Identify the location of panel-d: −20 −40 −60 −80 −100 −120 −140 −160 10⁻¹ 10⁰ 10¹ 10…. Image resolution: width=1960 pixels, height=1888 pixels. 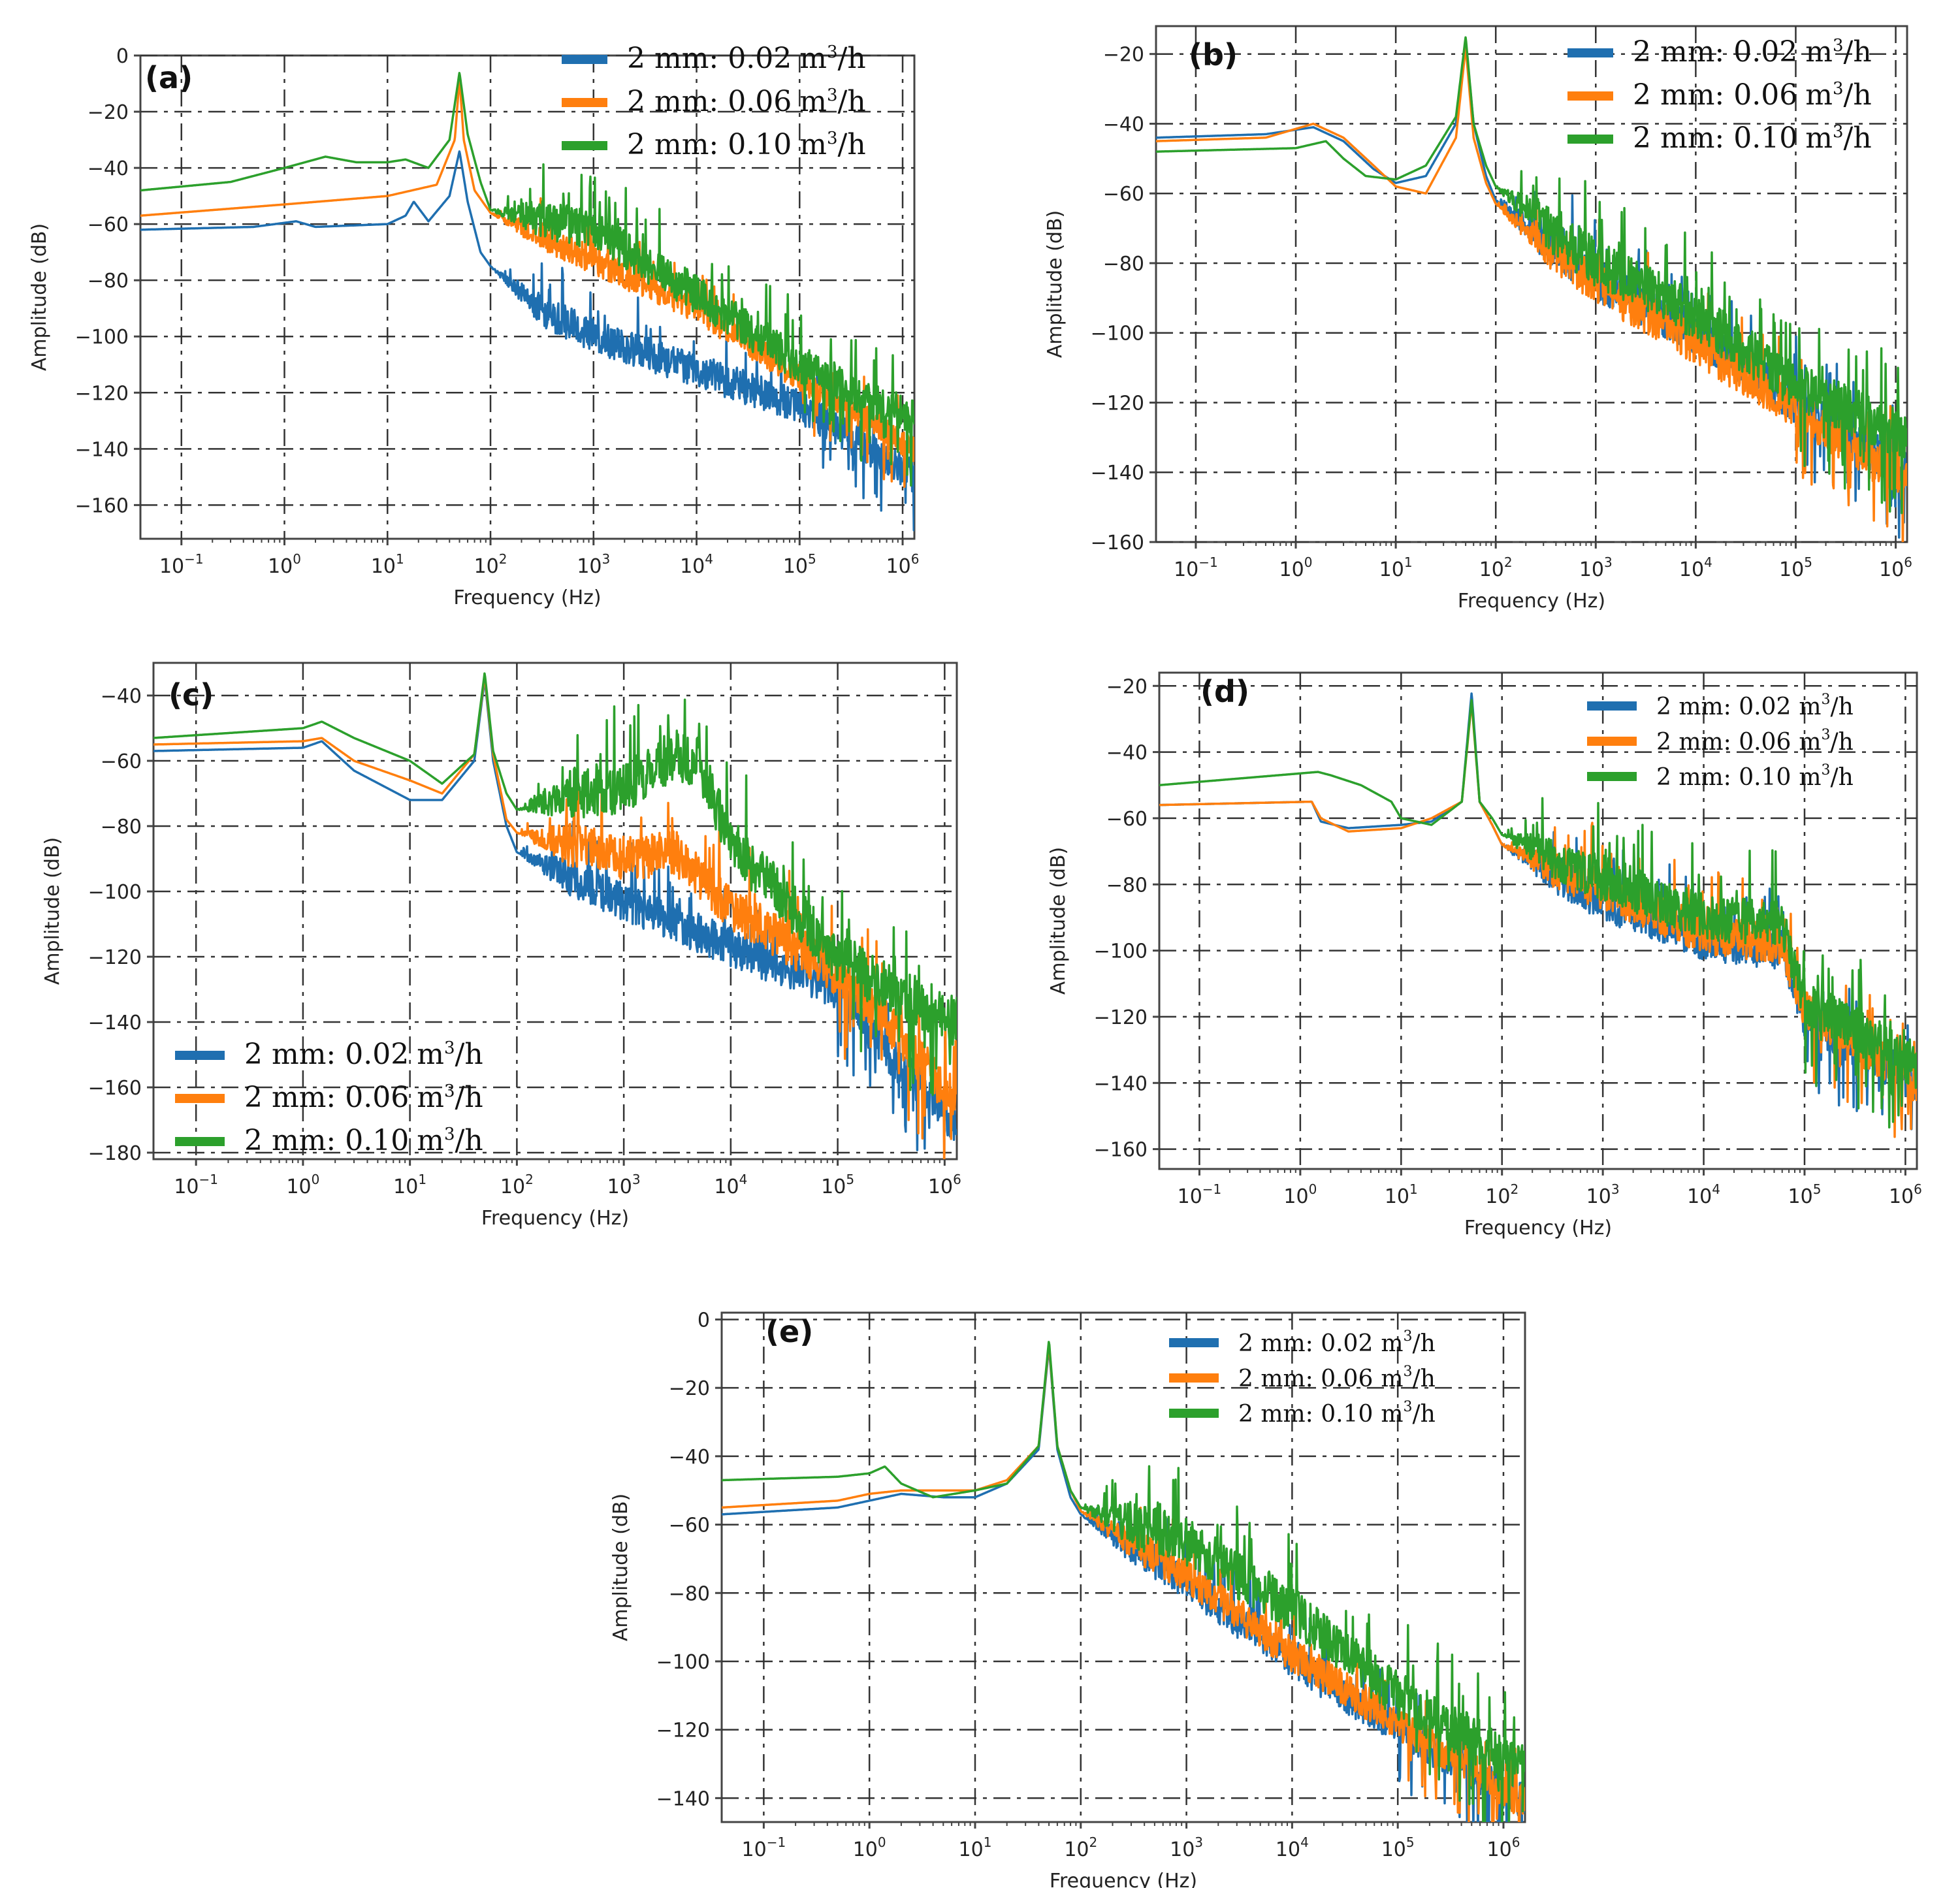
(1485, 955).